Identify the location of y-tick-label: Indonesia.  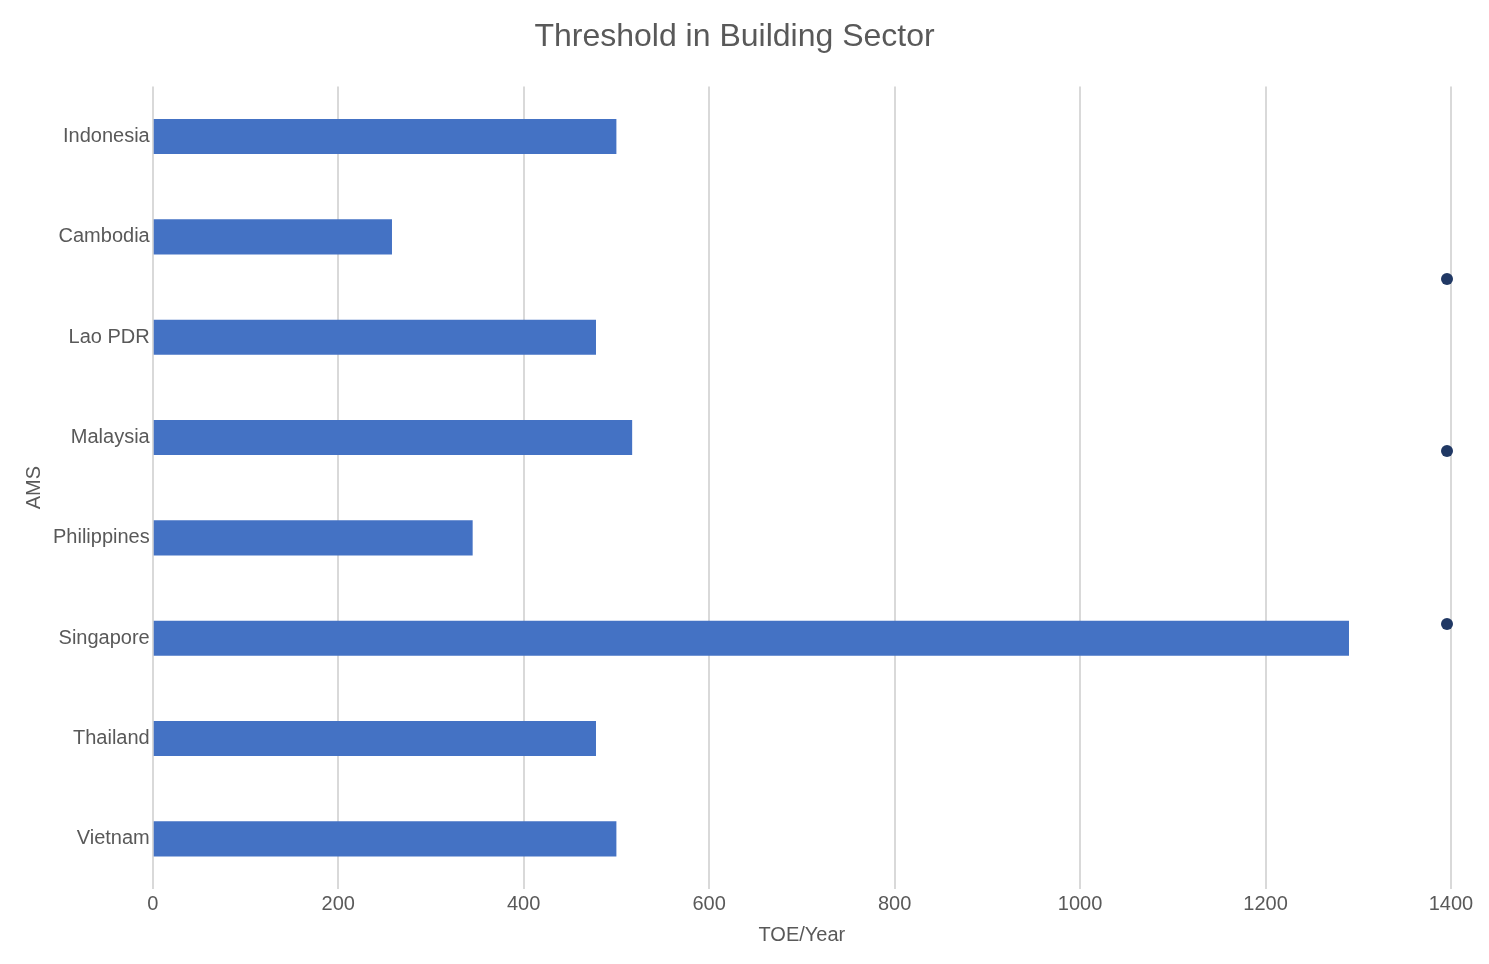
(106, 135).